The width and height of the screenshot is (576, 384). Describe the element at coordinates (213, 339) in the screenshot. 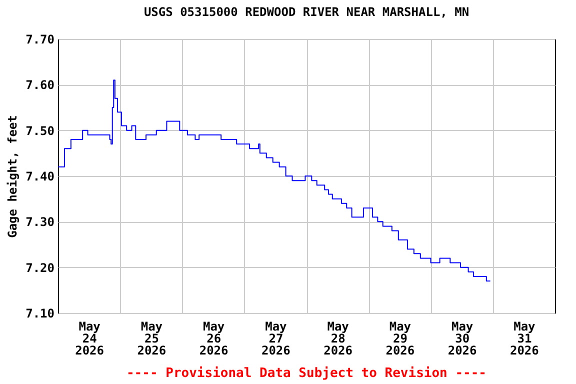

I see `x-tick-label: May 26 2026` at that location.